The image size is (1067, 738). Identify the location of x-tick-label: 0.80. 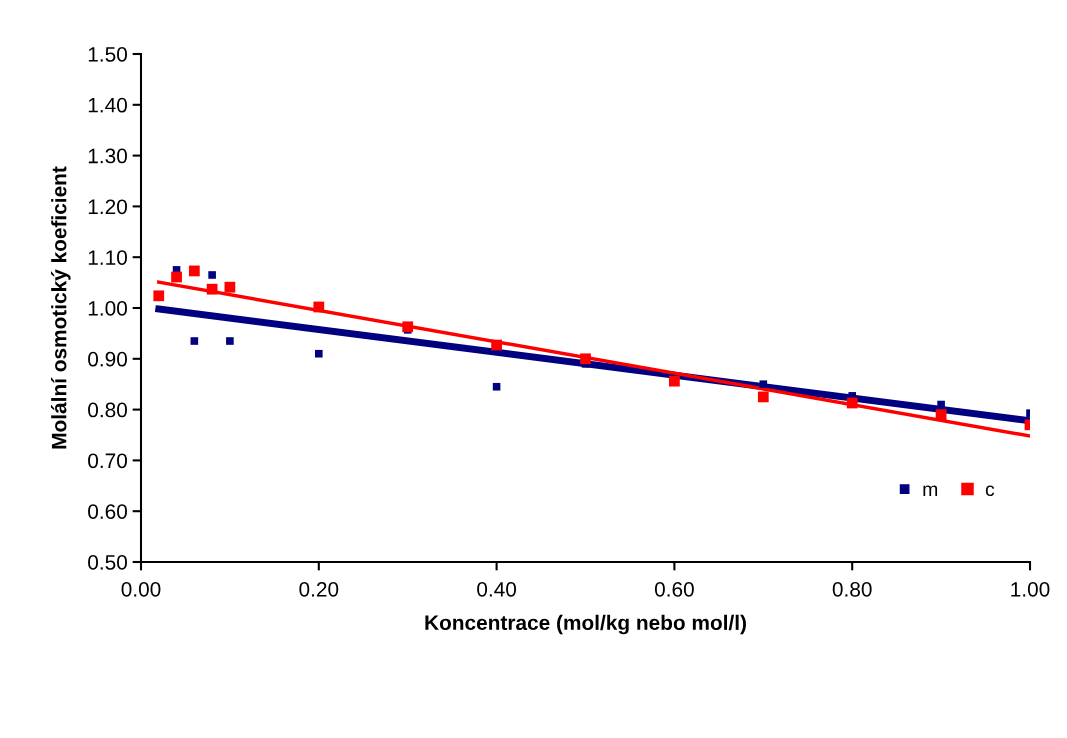
(852, 589).